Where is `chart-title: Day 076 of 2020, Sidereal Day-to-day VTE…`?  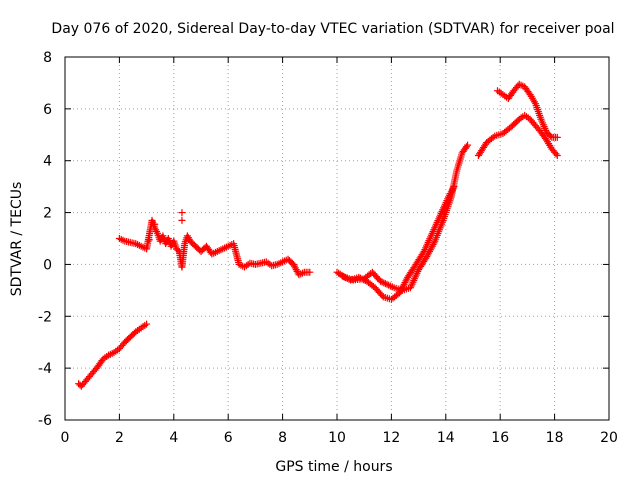
chart-title: Day 076 of 2020, Sidereal Day-to-day VTE… is located at coordinates (332, 29).